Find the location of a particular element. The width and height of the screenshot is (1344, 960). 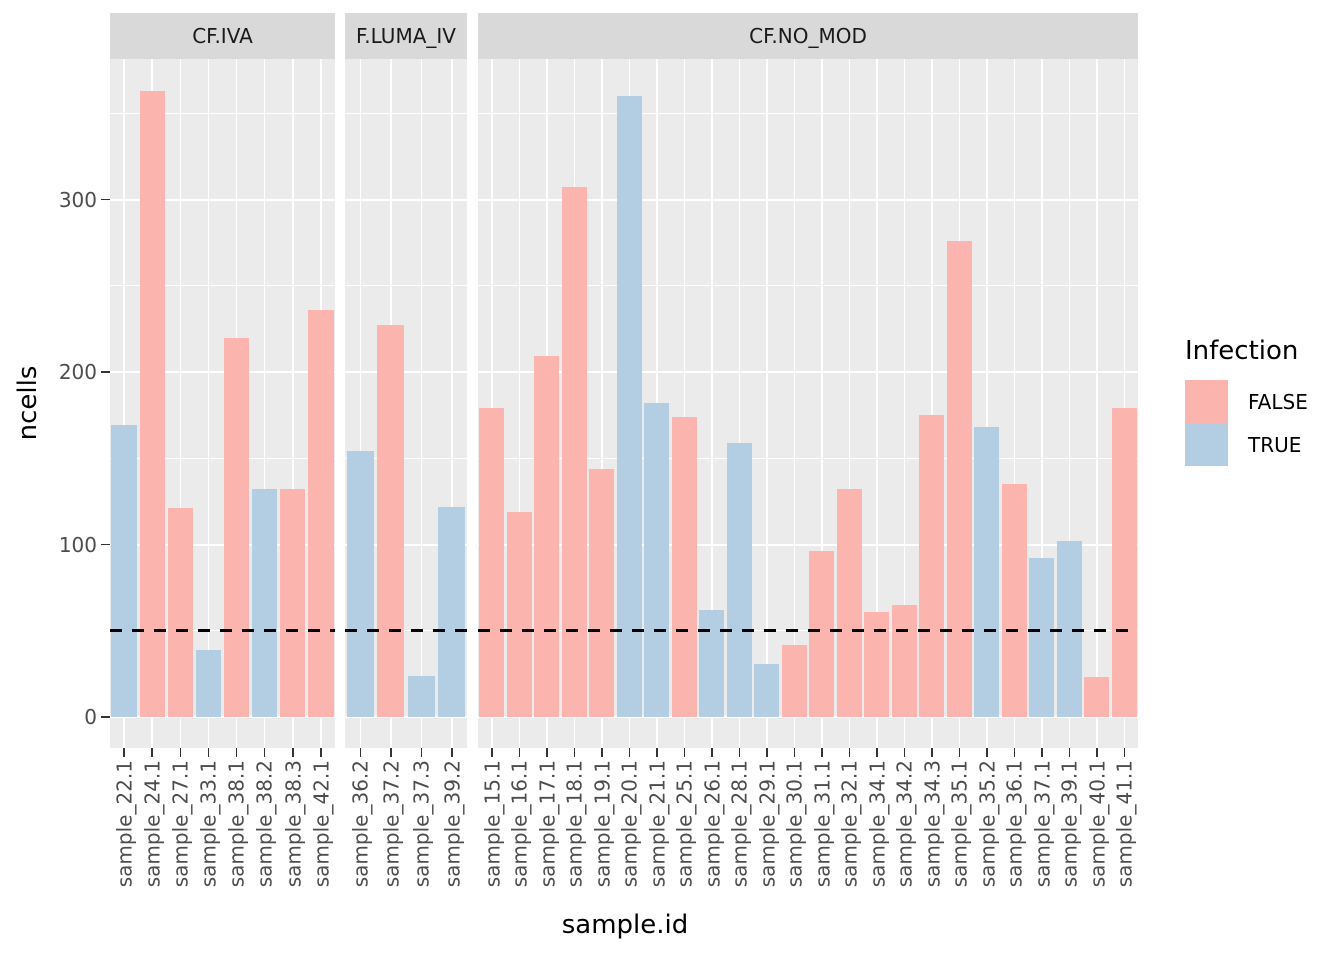

x-tick-label: sample_40.1 is located at coordinates (1096, 824).